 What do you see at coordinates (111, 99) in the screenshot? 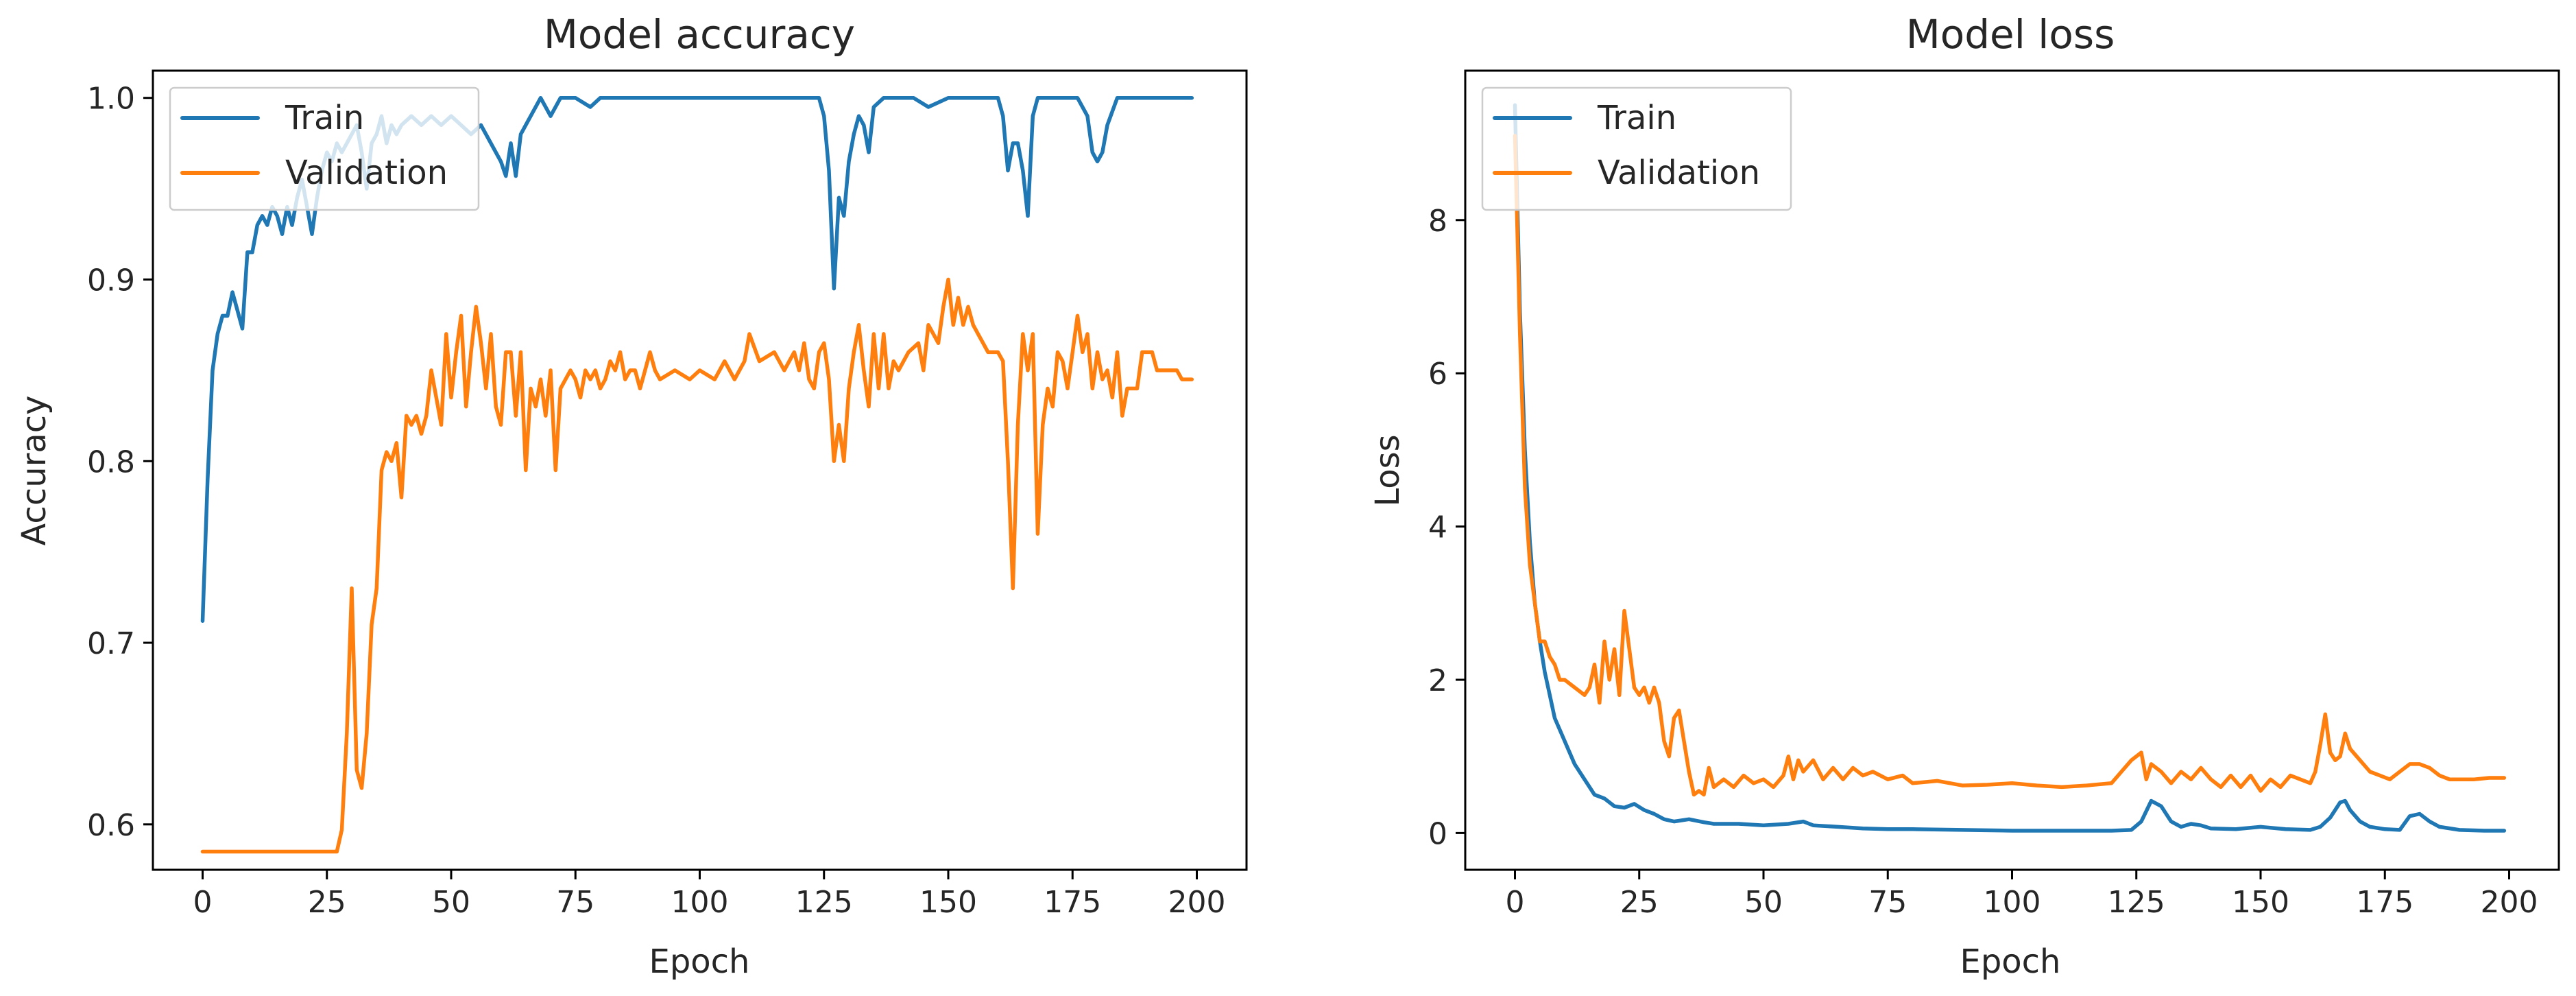
I see `y-tick-label: 1.0` at bounding box center [111, 99].